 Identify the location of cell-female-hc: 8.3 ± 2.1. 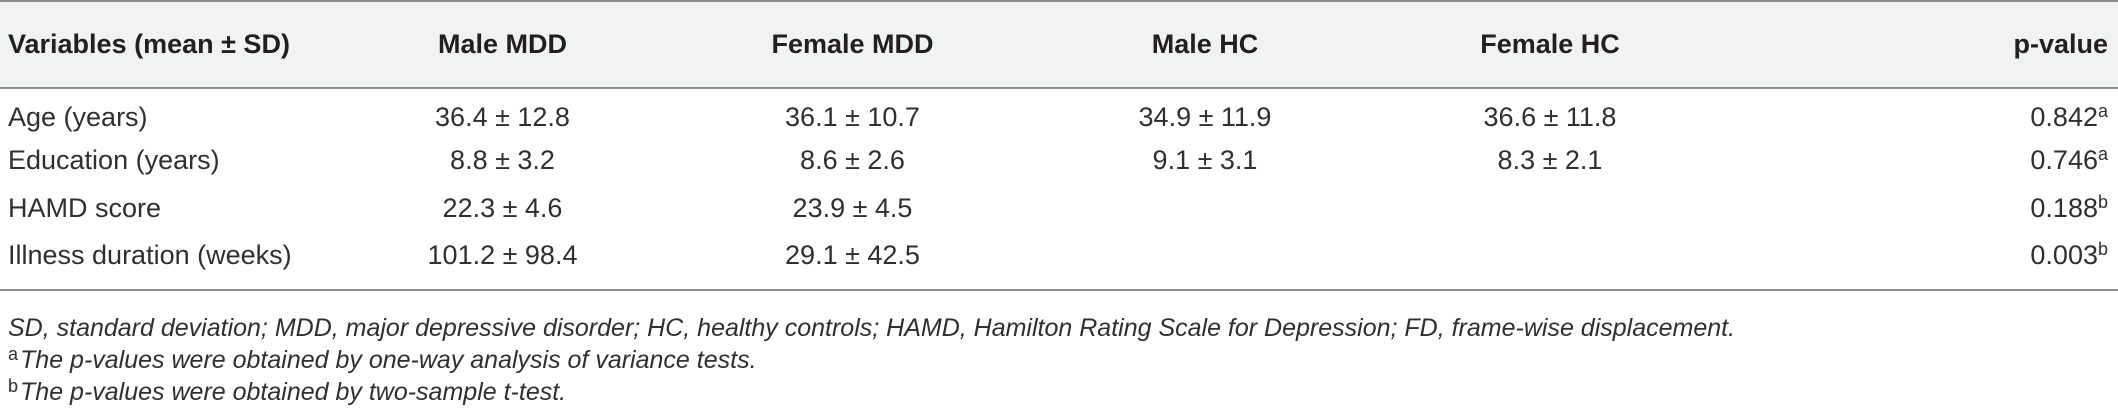
(1550, 159).